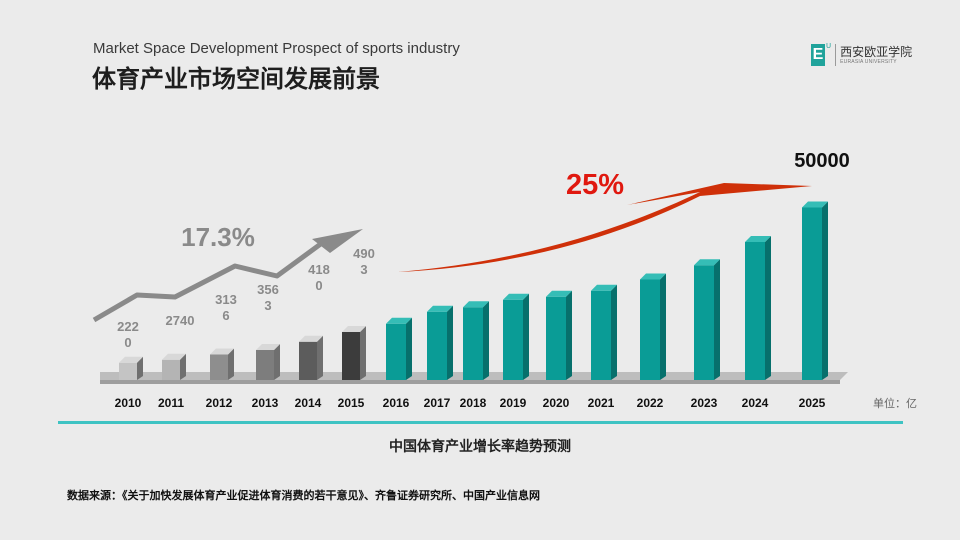 The width and height of the screenshot is (960, 540). What do you see at coordinates (171, 403) in the screenshot?
I see `x-tick-label: 2011` at bounding box center [171, 403].